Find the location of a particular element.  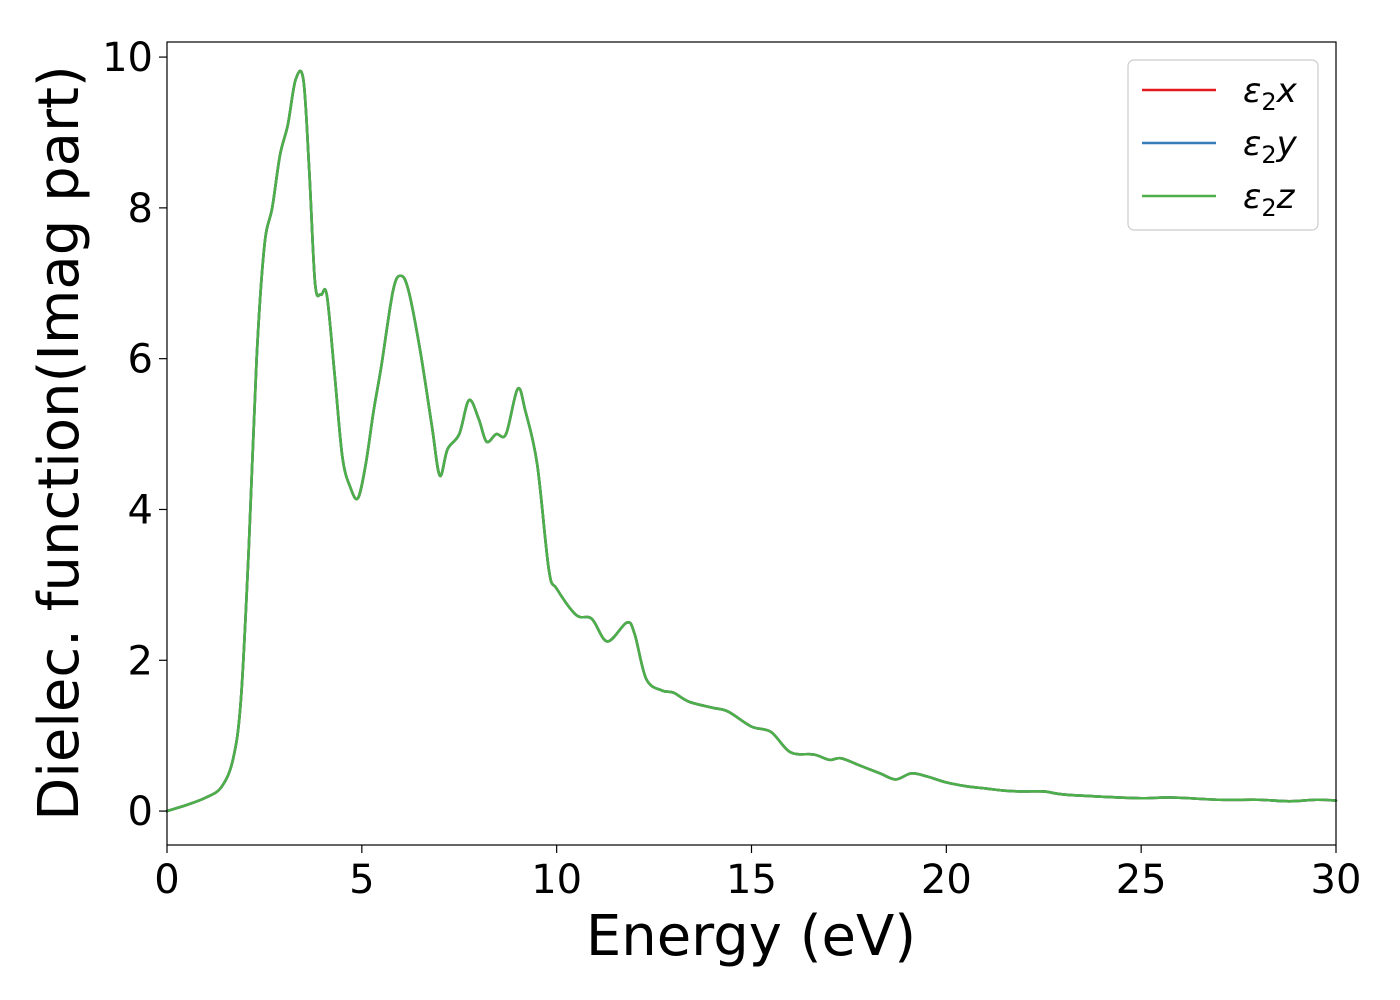

y-axis-label: Dielec. function(Imag part) is located at coordinates (59, 443).